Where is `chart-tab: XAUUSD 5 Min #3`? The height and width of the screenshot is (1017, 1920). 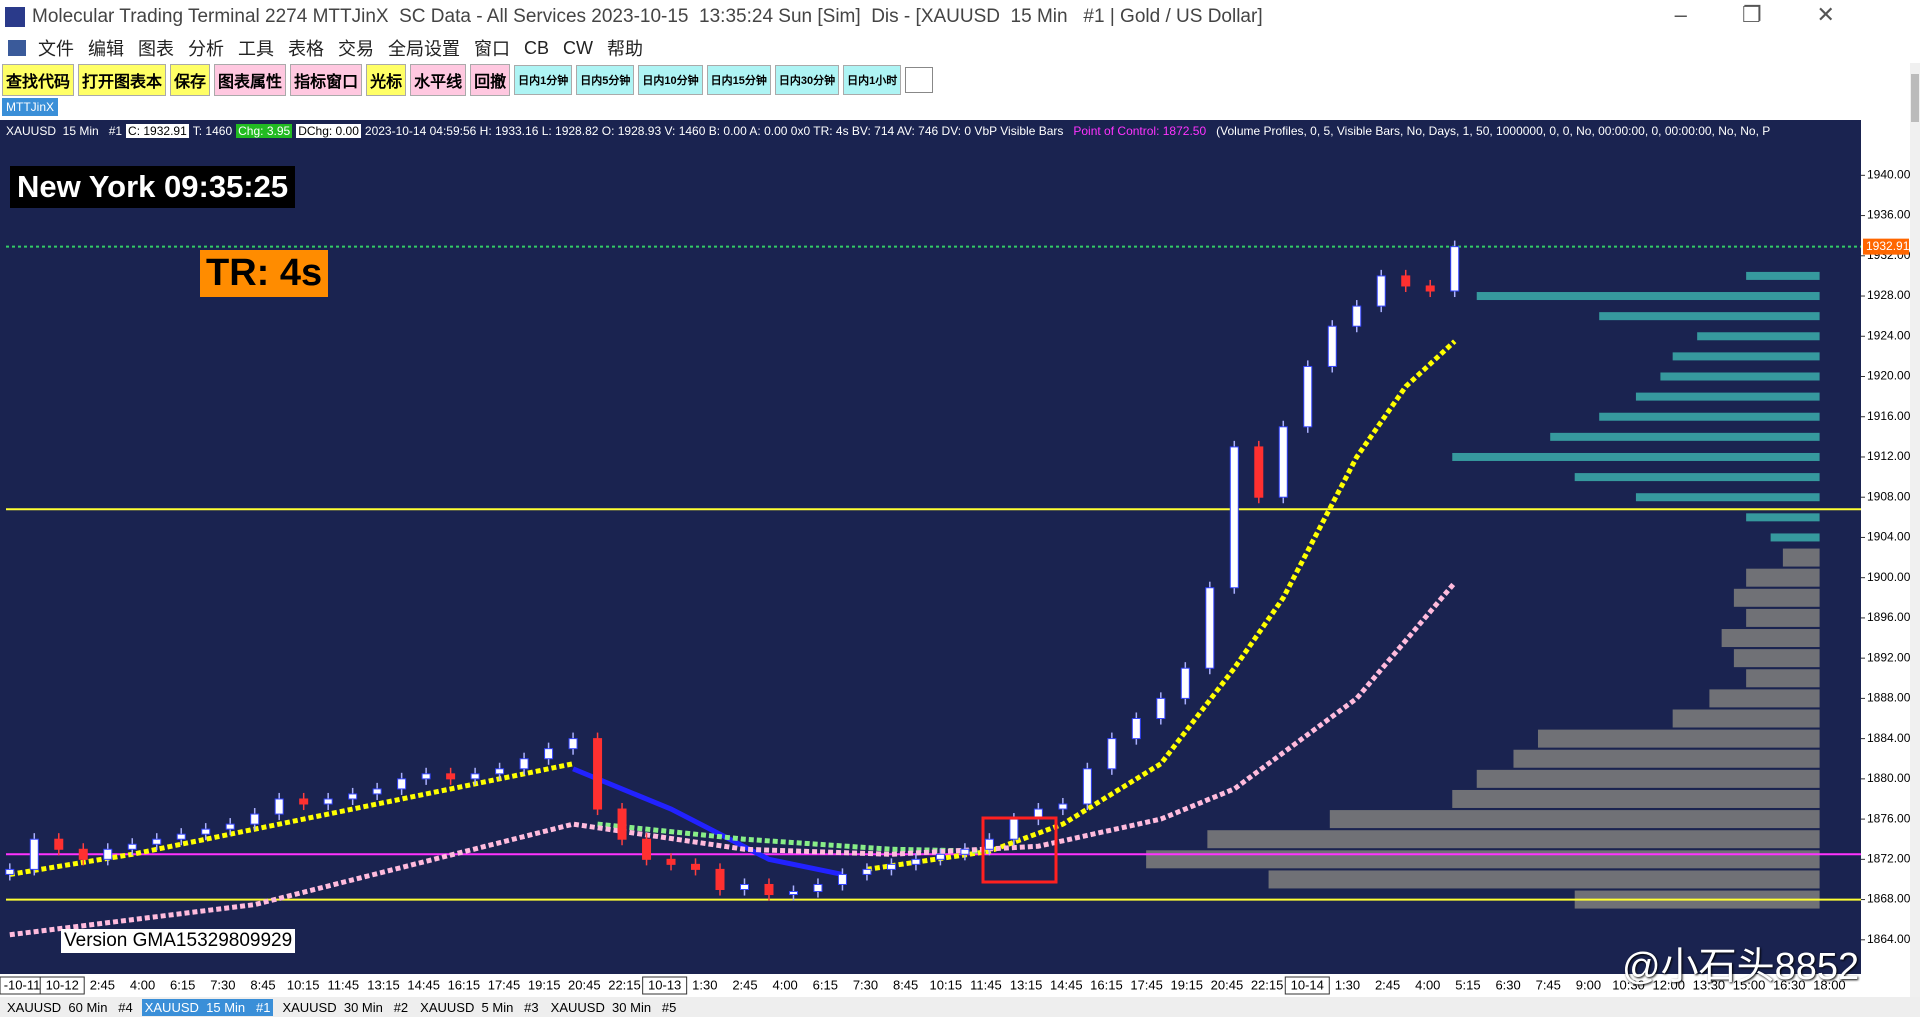
chart-tab: XAUUSD 5 Min #3 is located at coordinates (479, 1007).